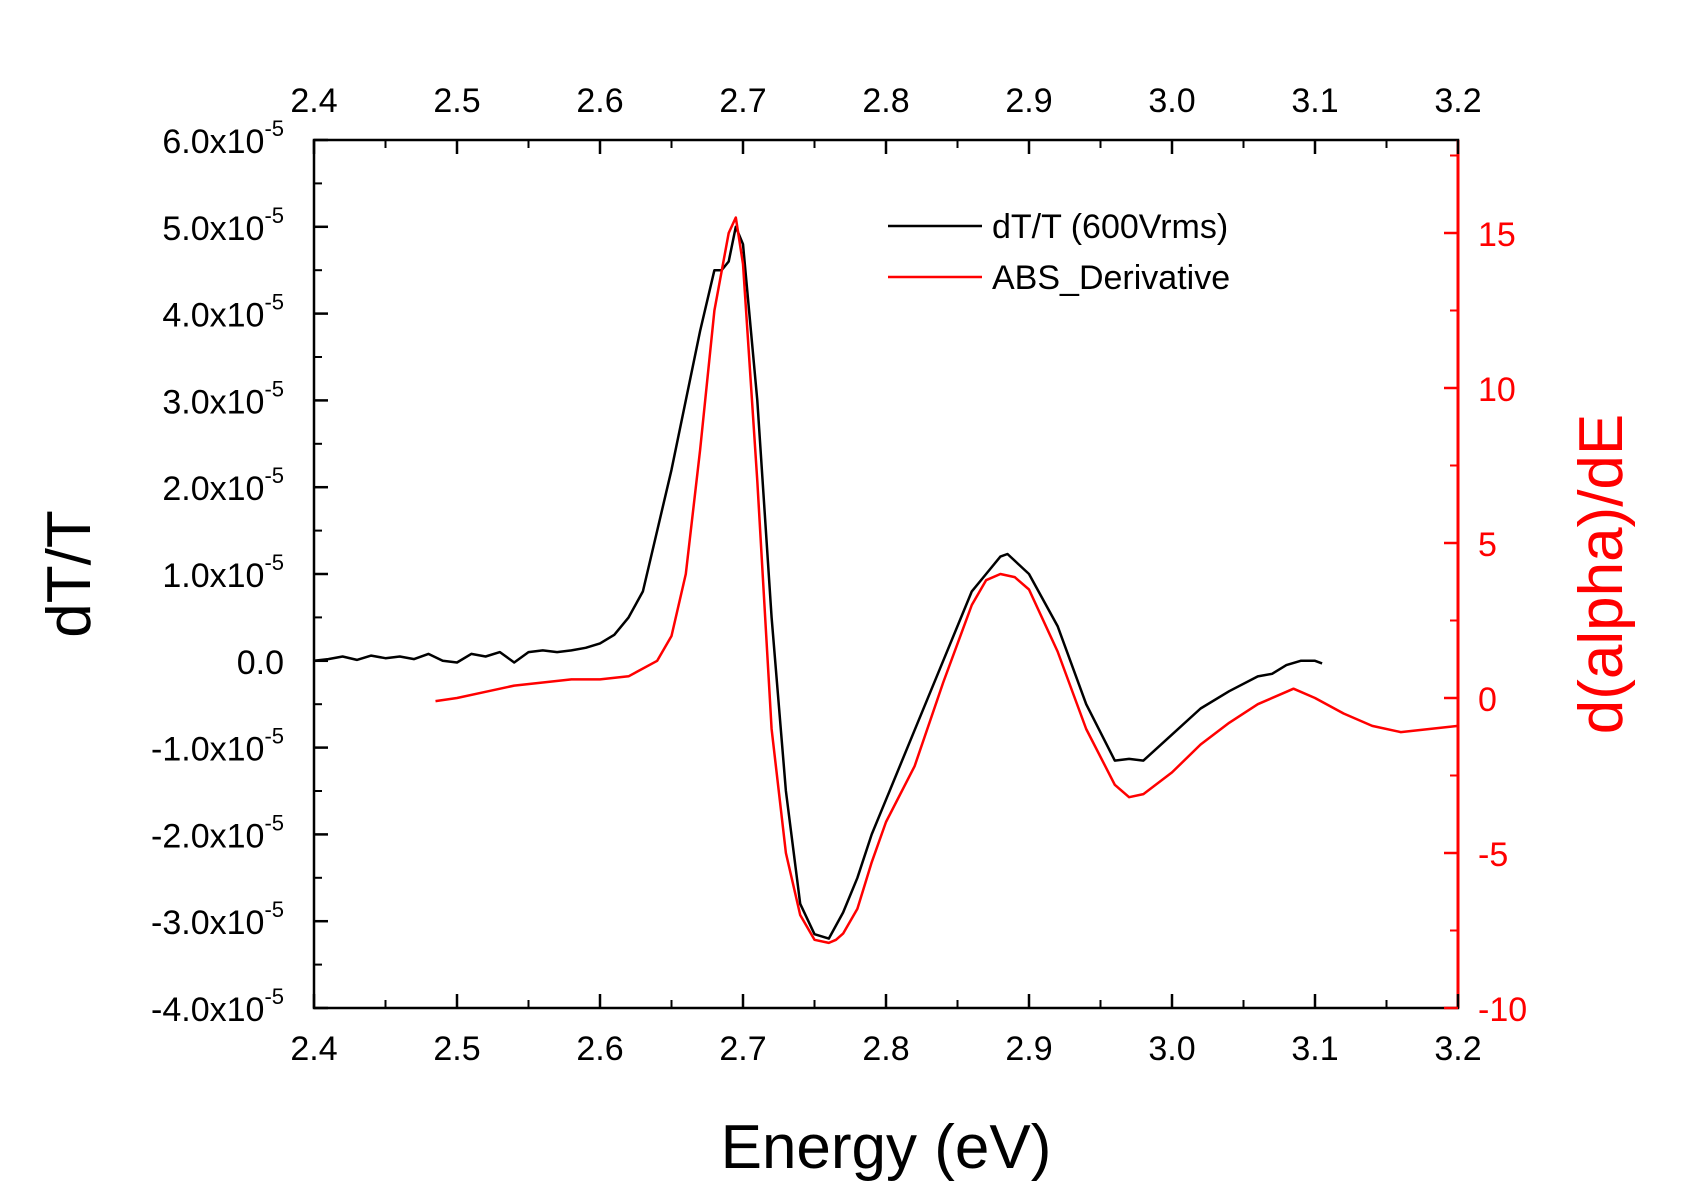 The height and width of the screenshot is (1189, 1701). Describe the element at coordinates (260, 663) in the screenshot. I see `y-tick-label-left: 0.0` at that location.